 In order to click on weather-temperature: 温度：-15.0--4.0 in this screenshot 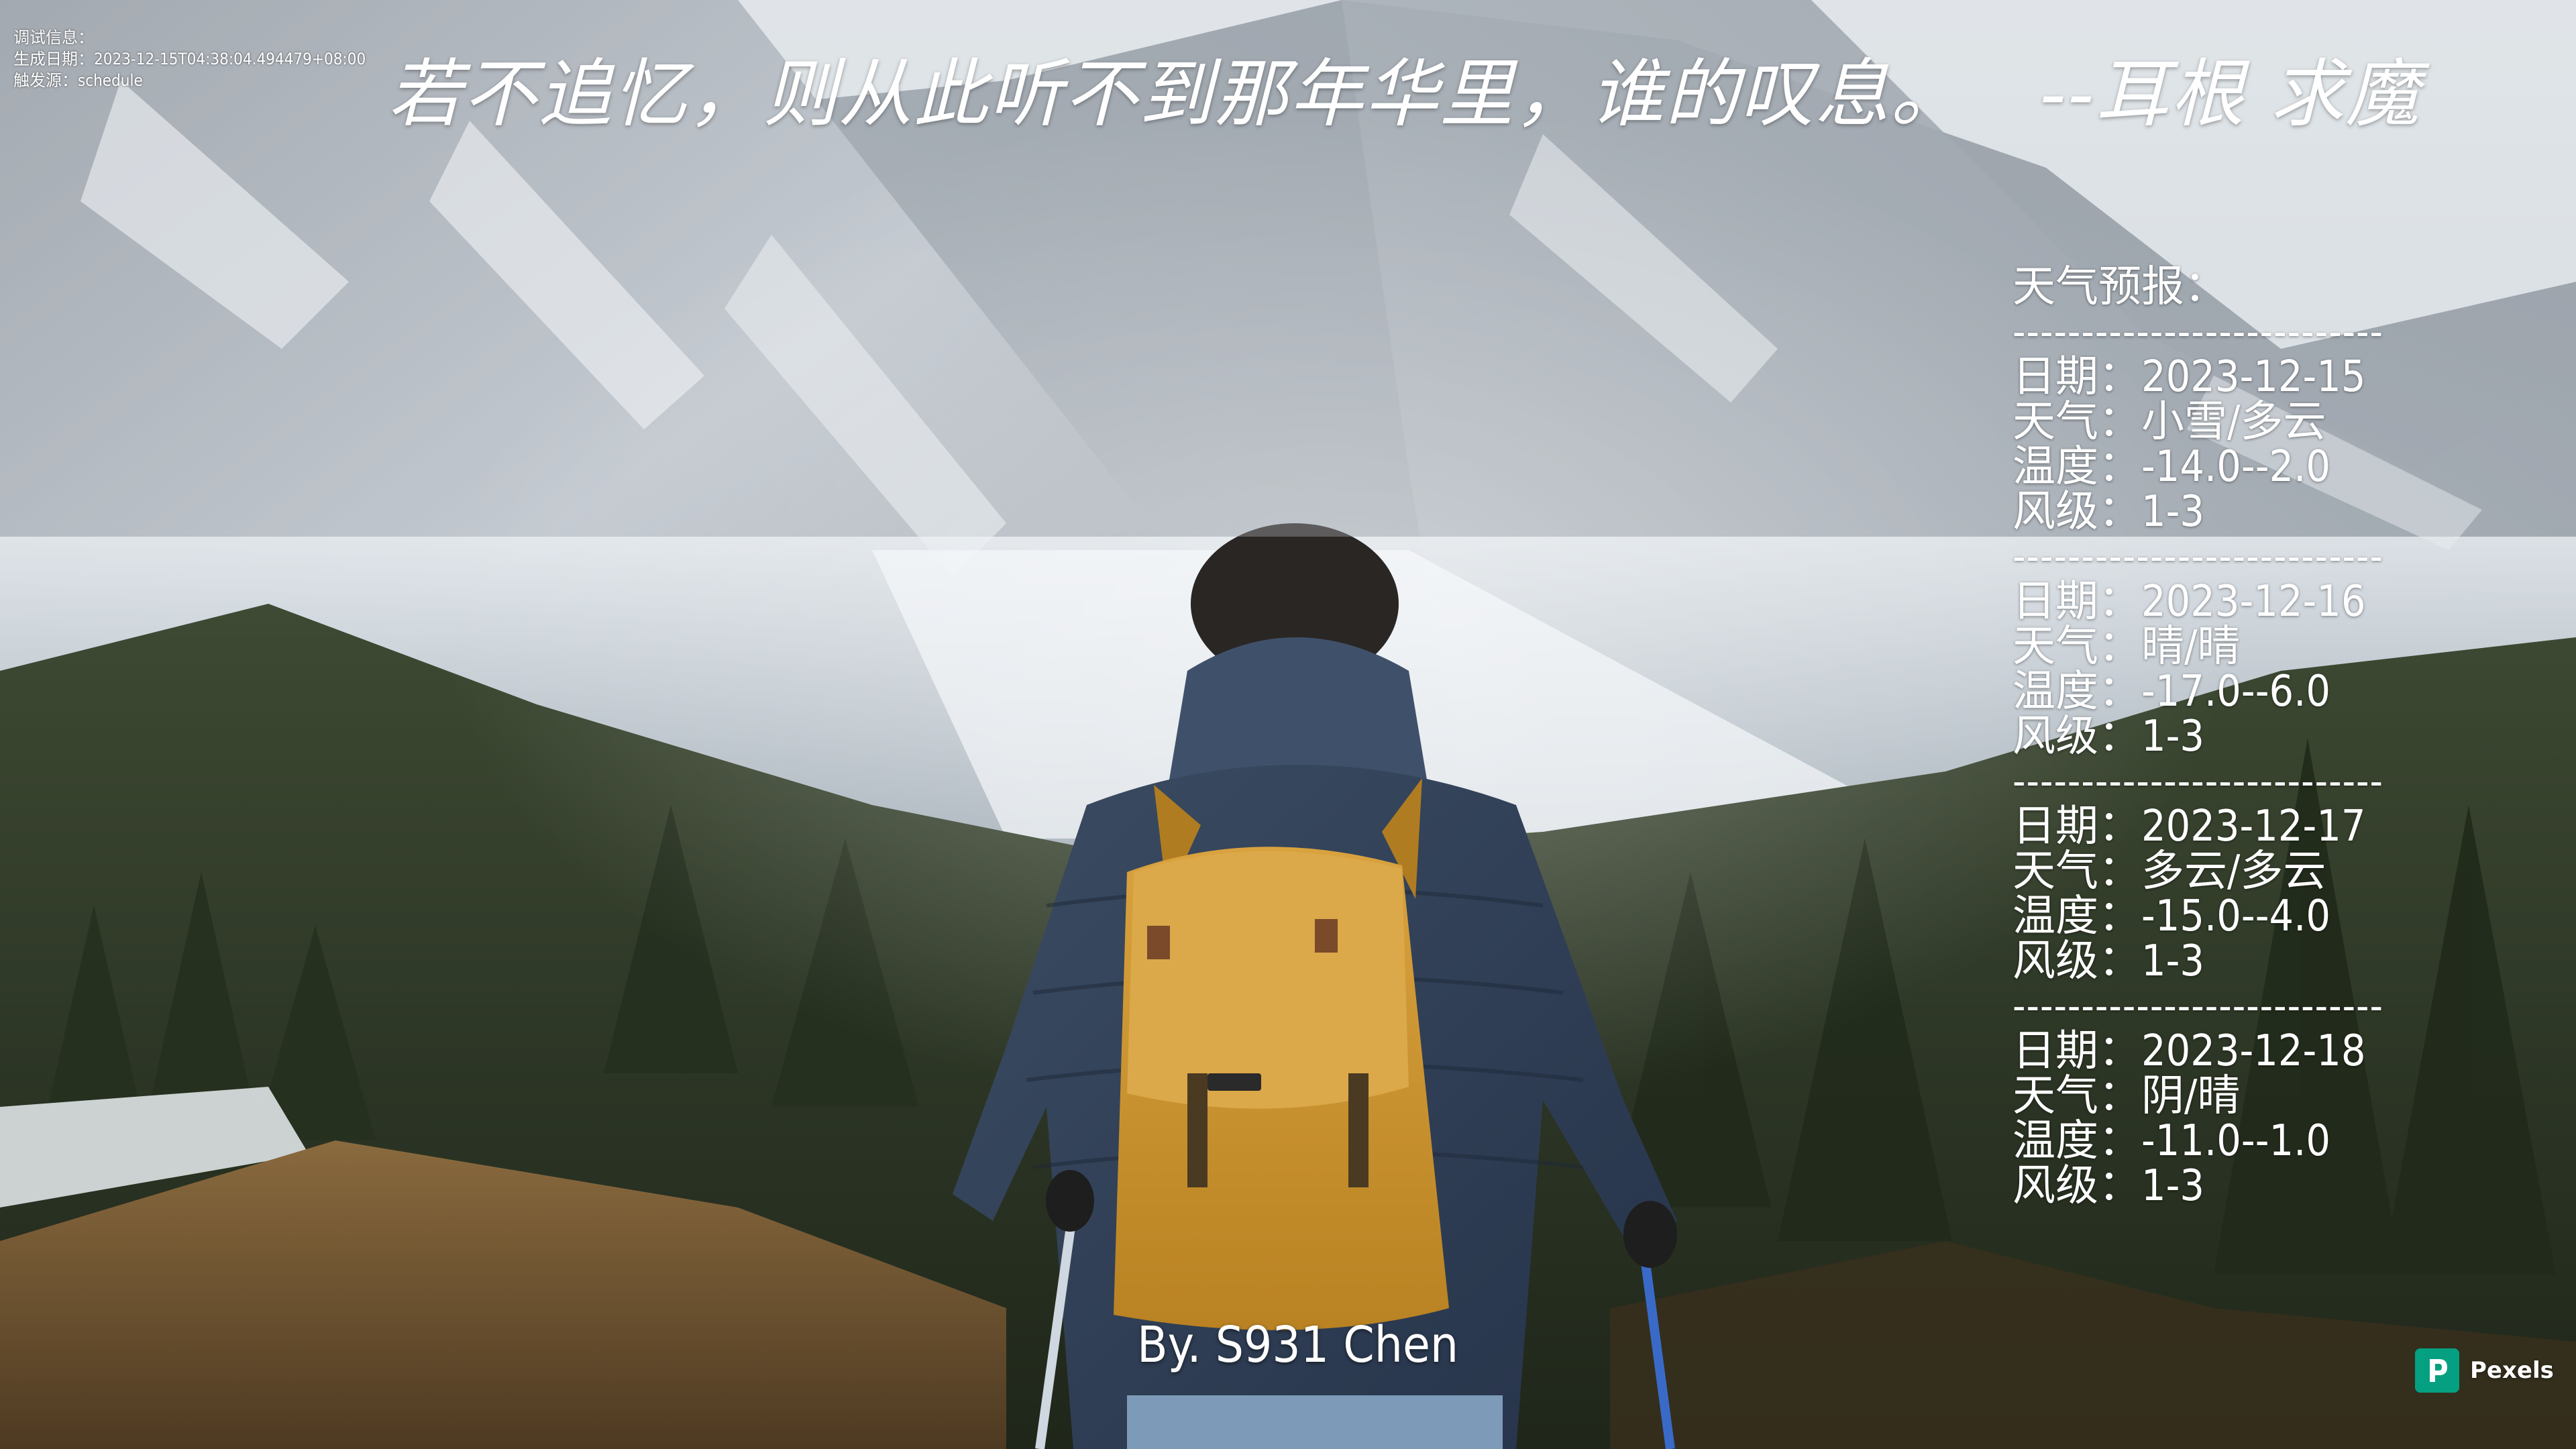, I will do `click(2171, 916)`.